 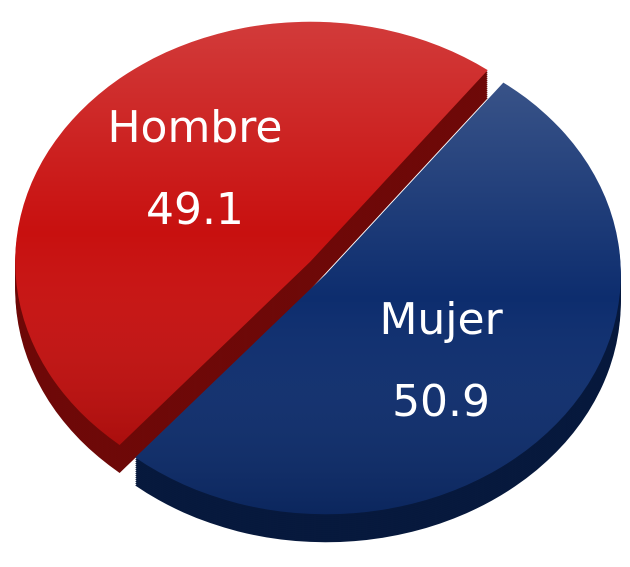 What do you see at coordinates (441, 401) in the screenshot?
I see `slice-value: 50.9` at bounding box center [441, 401].